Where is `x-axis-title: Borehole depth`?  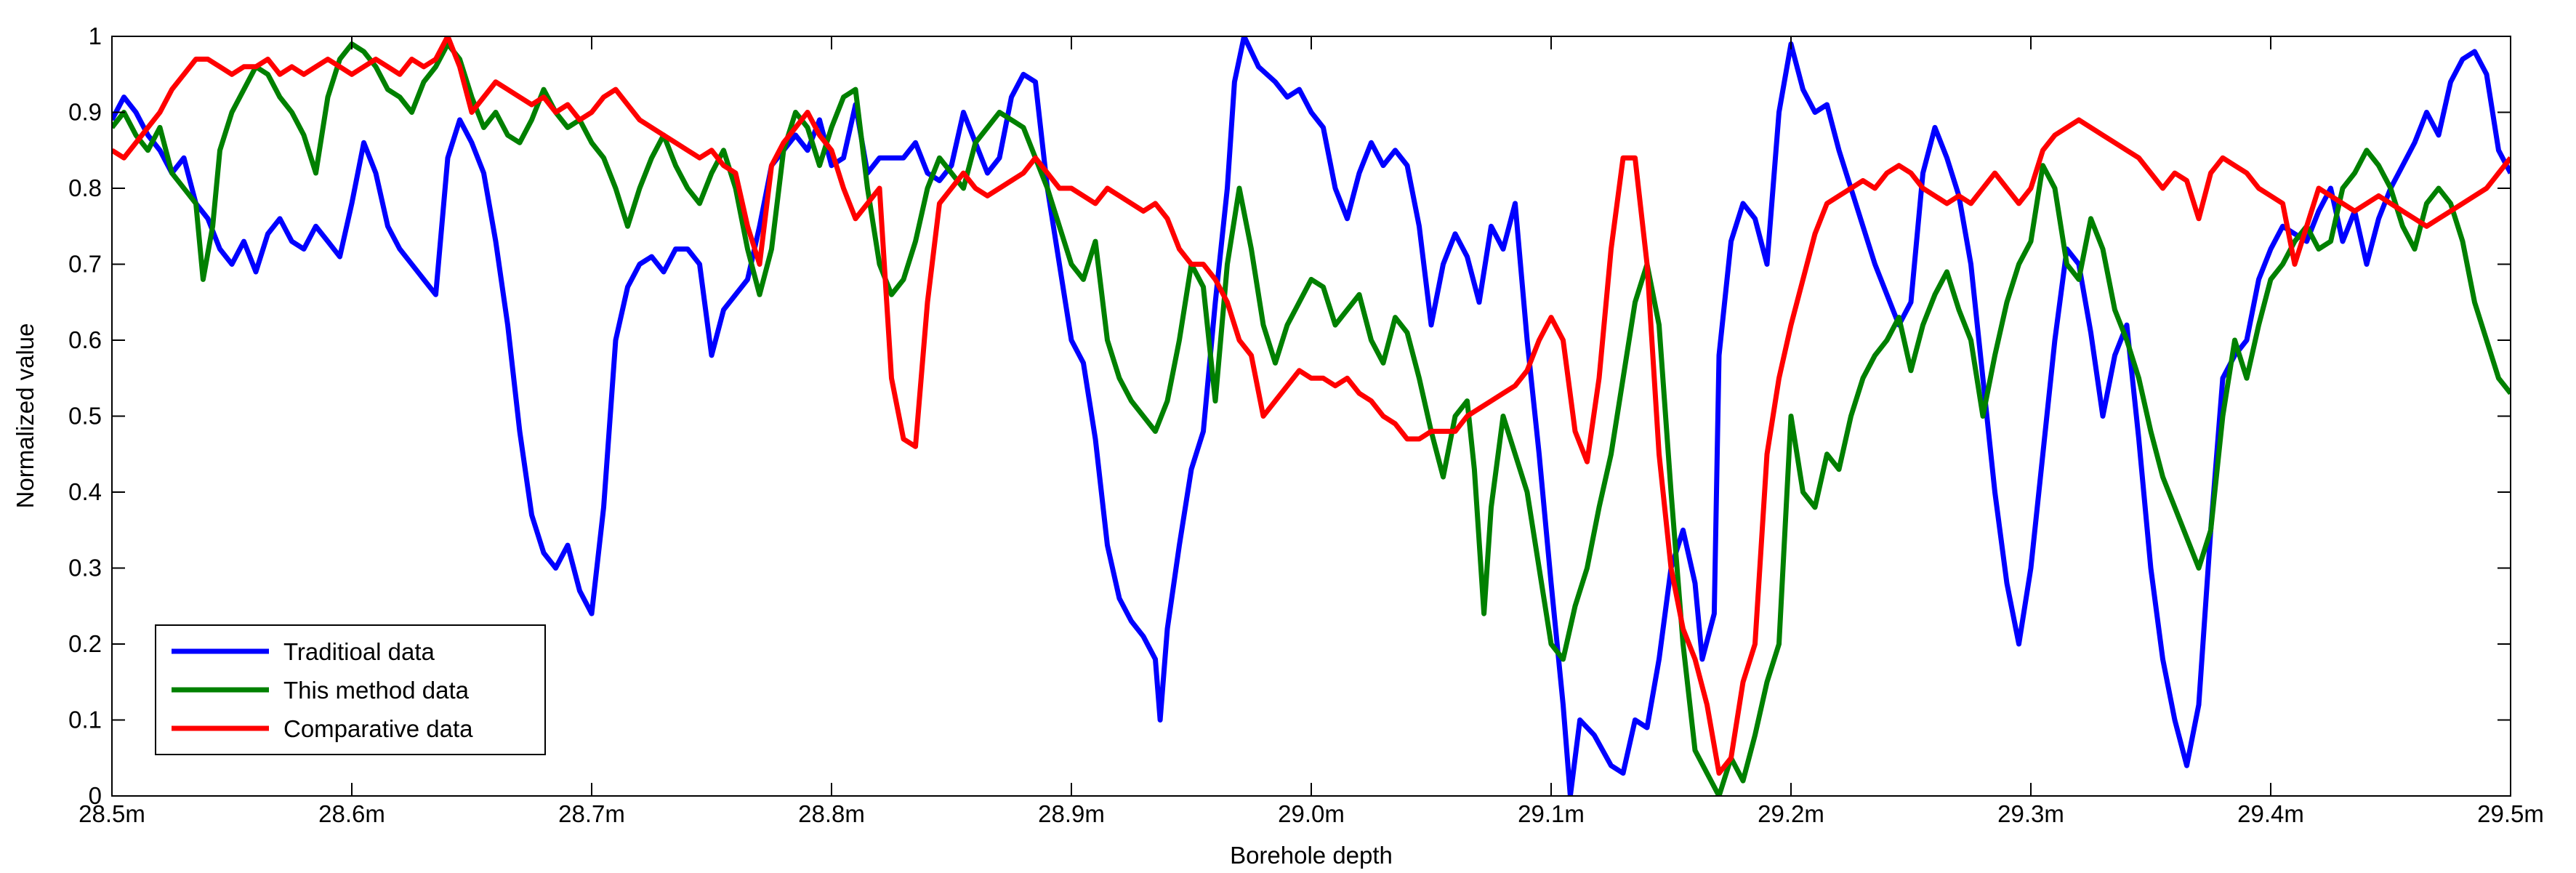
x-axis-title: Borehole depth is located at coordinates (1311, 855).